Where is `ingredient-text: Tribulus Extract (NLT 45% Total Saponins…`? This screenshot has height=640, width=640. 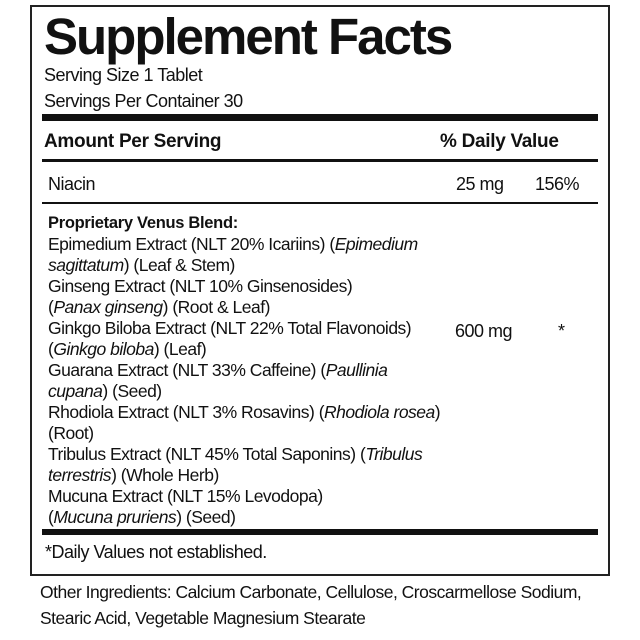 ingredient-text: Tribulus Extract (NLT 45% Total Saponins… is located at coordinates (207, 454).